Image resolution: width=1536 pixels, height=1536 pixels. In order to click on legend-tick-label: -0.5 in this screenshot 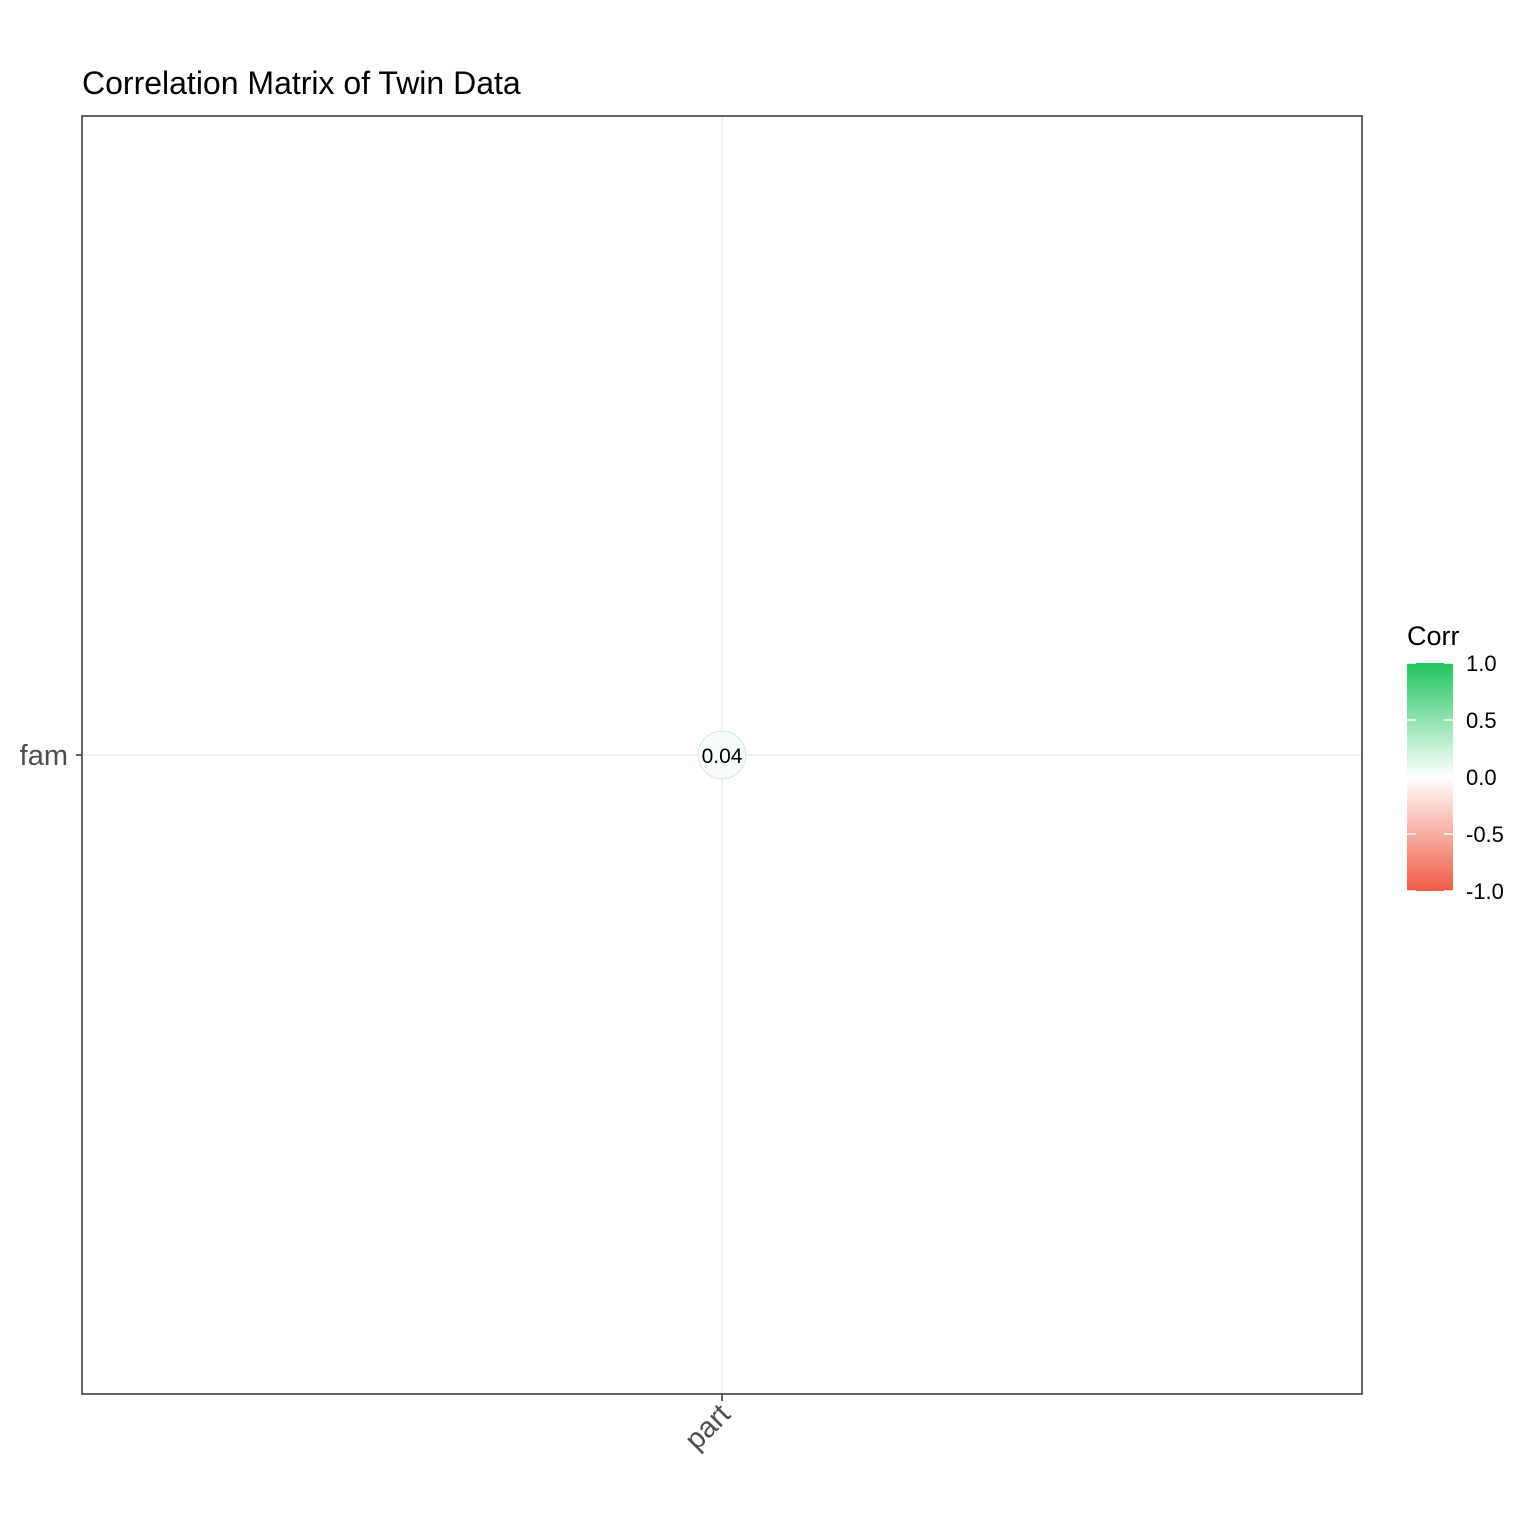, I will do `click(1485, 834)`.